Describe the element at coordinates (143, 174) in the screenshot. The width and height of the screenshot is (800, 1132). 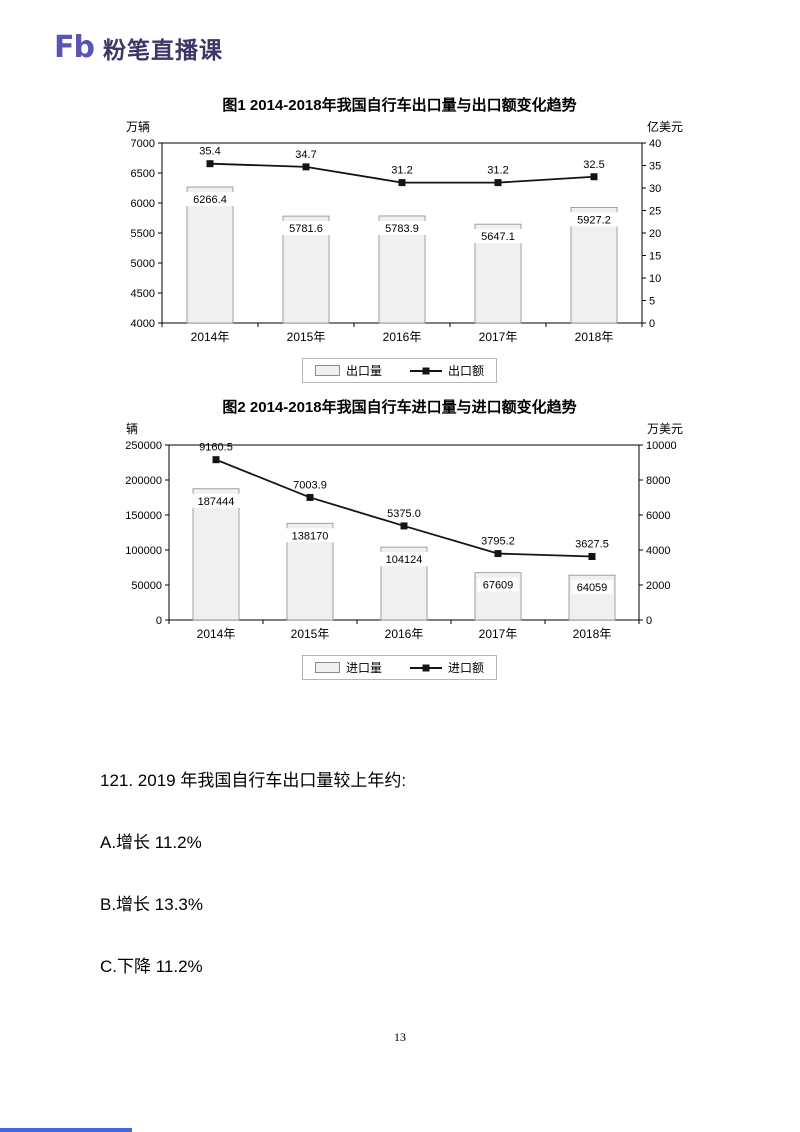
I see `y-axis-tick-label: 6500` at that location.